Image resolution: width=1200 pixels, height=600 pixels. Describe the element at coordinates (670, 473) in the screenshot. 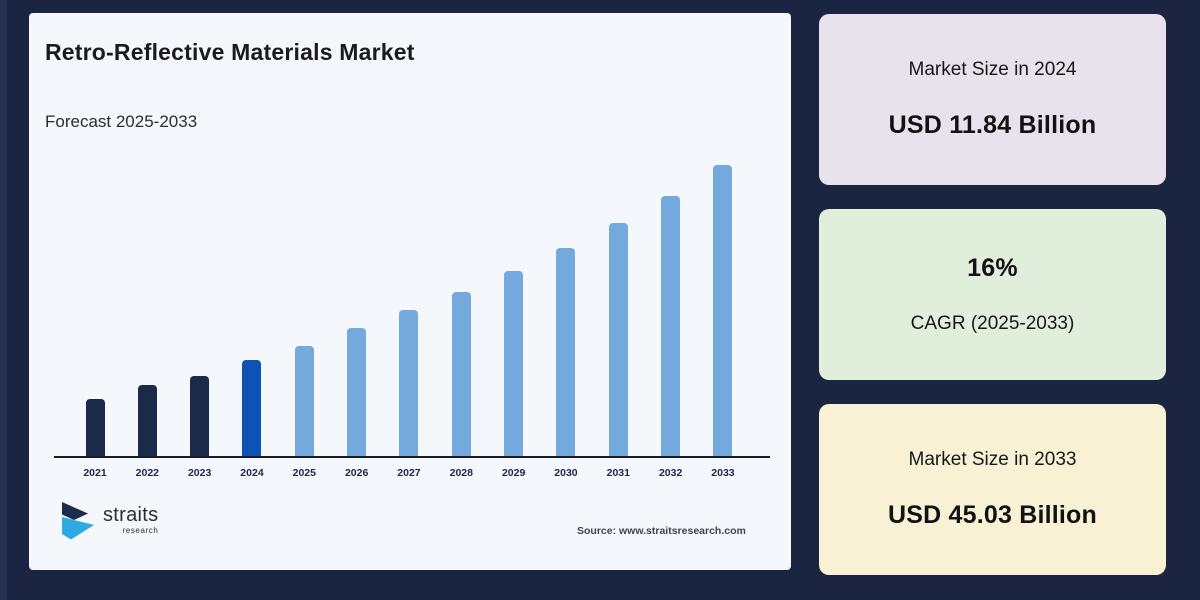

I see `x-tick-2032: 2032` at that location.